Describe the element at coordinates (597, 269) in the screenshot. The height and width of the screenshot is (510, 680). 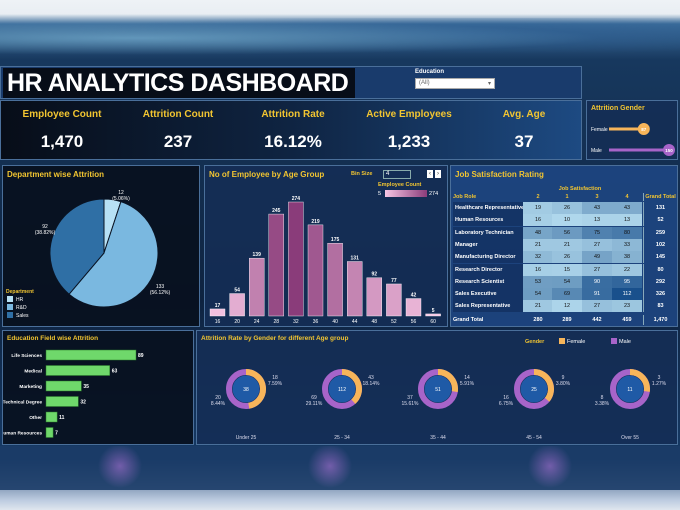
I see `table-cell: 27` at that location.